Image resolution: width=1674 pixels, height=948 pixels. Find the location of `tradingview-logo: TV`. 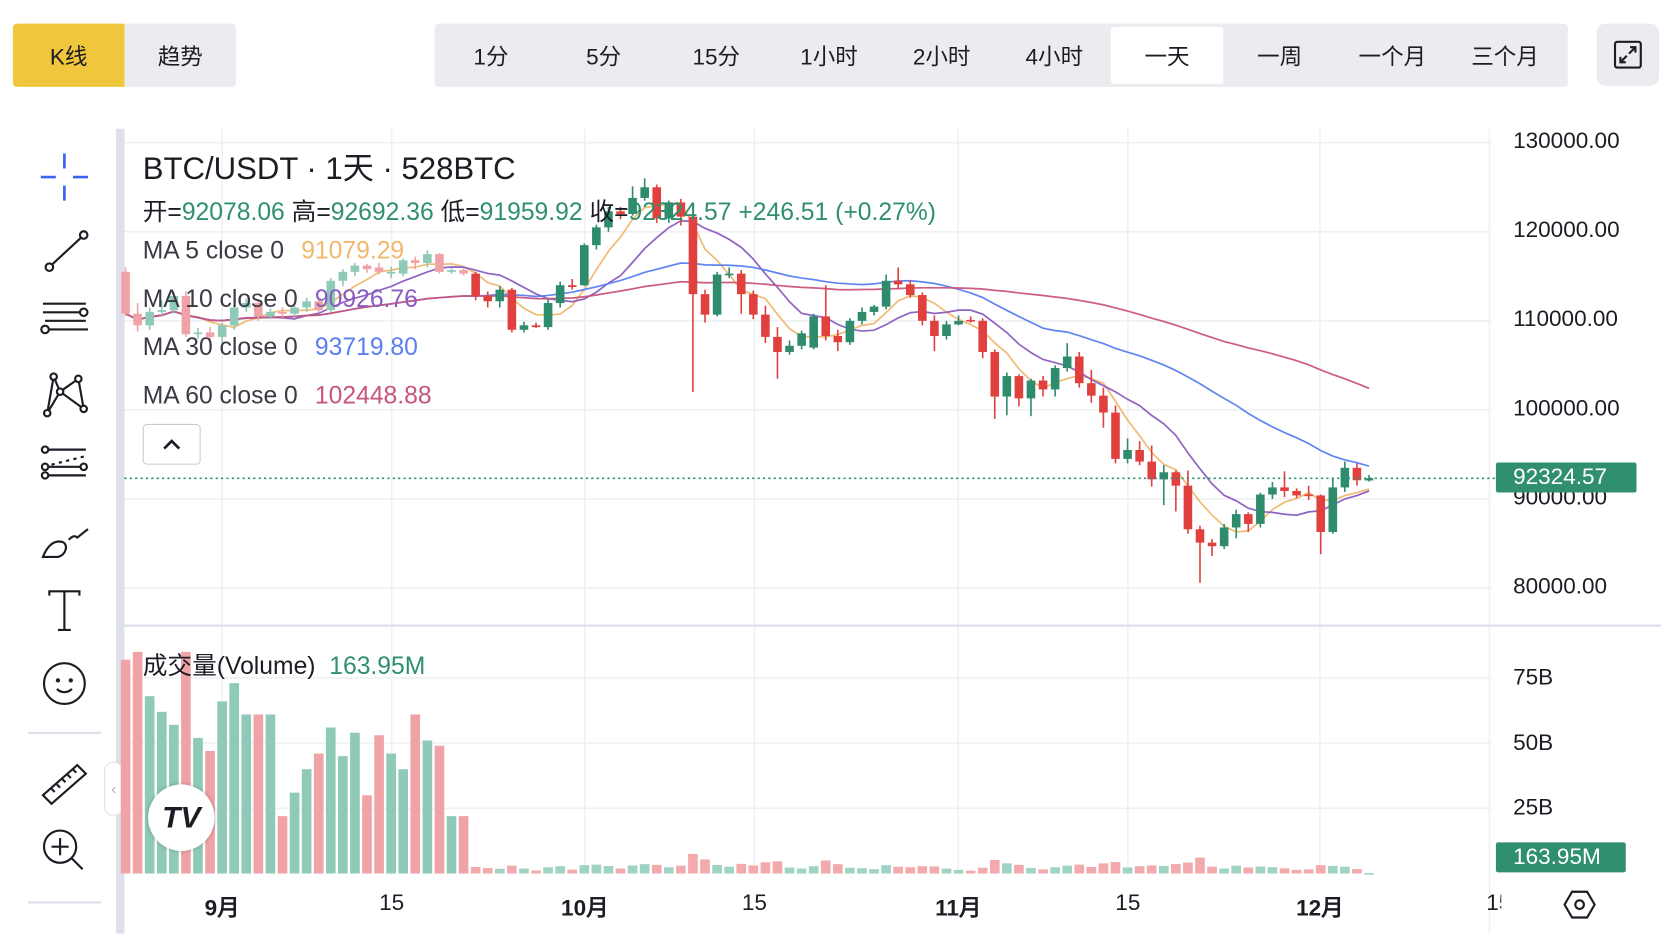

tradingview-logo: TV is located at coordinates (181, 817).